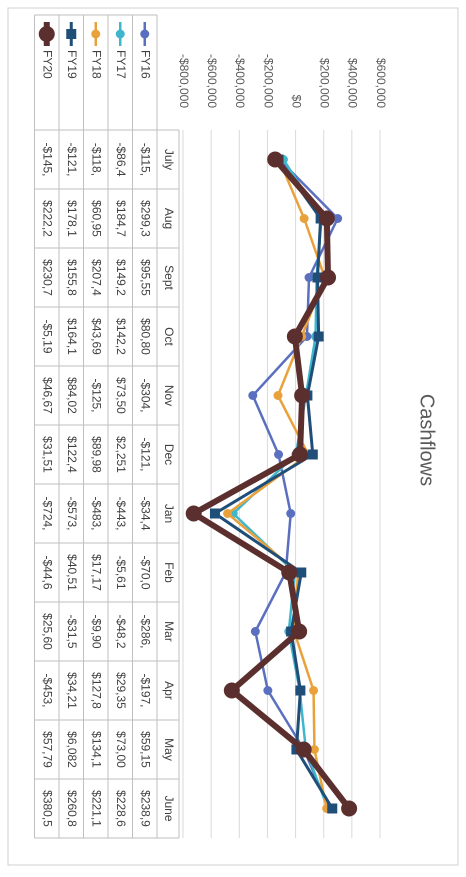 The width and height of the screenshot is (466, 877). Describe the element at coordinates (325, 83) in the screenshot. I see `y-tick-label: $200,000` at that location.